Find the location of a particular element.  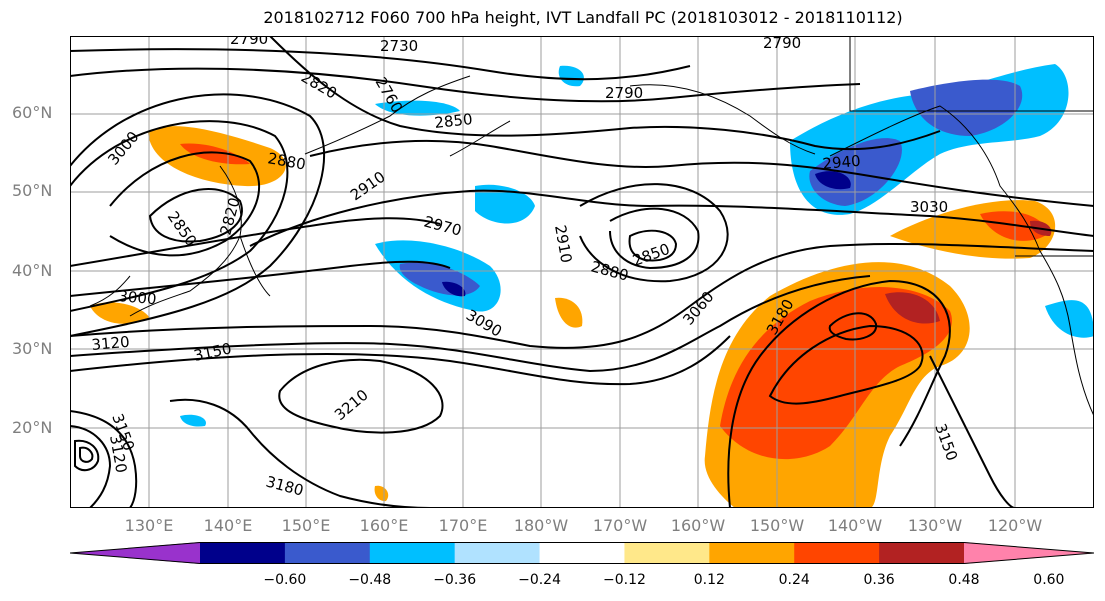

lon-label: 170°E is located at coordinates (463, 525).